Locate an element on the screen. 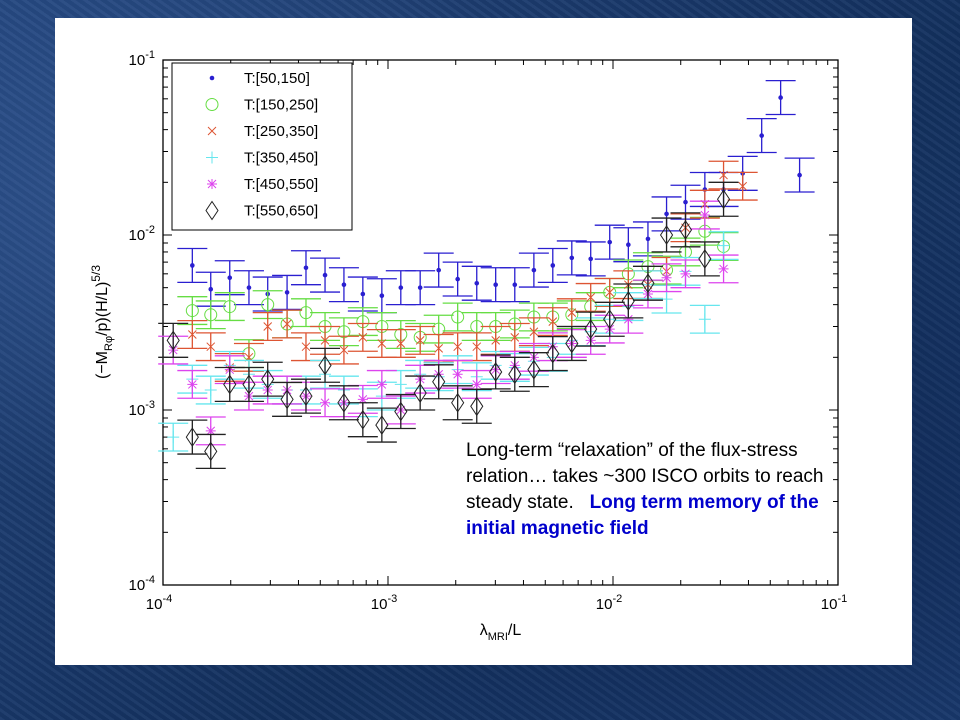  y-tick-label: 10⁻⁴ is located at coordinates (142, 584).